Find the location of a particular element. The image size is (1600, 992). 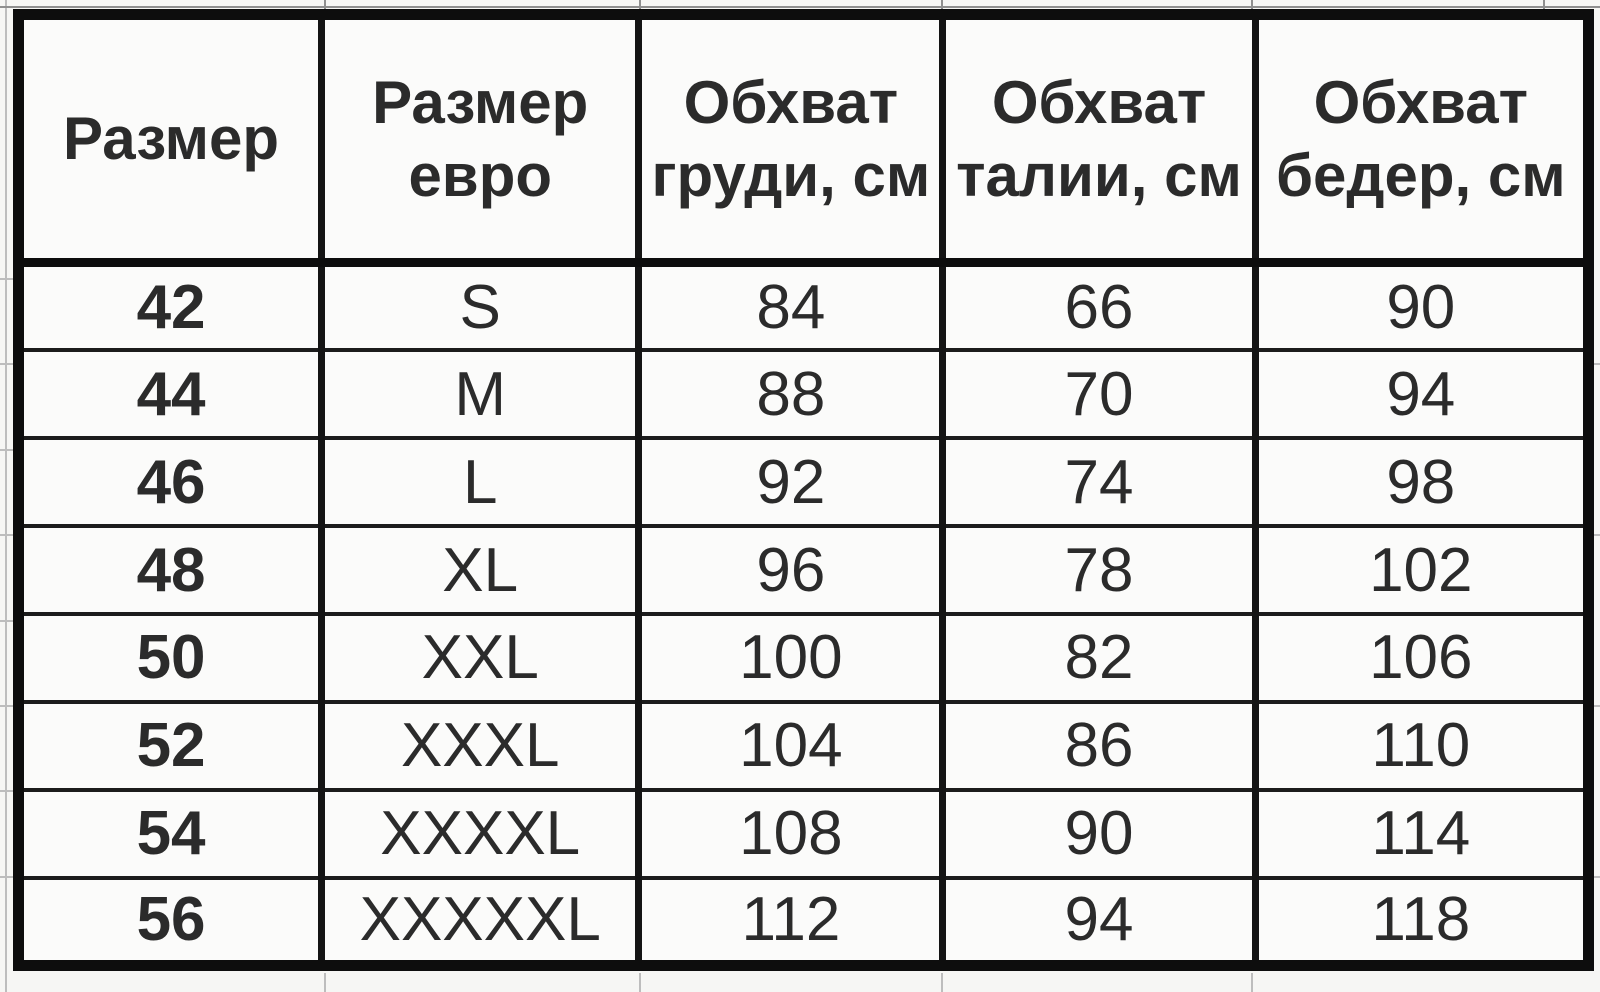

cell-size: 46 is located at coordinates (172, 483).